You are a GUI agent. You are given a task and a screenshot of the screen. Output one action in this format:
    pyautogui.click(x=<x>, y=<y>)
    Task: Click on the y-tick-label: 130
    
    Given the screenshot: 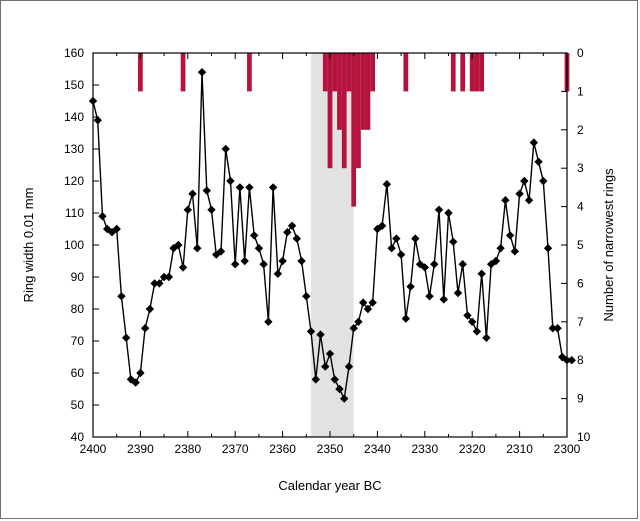 What is the action you would take?
    pyautogui.click(x=74, y=149)
    